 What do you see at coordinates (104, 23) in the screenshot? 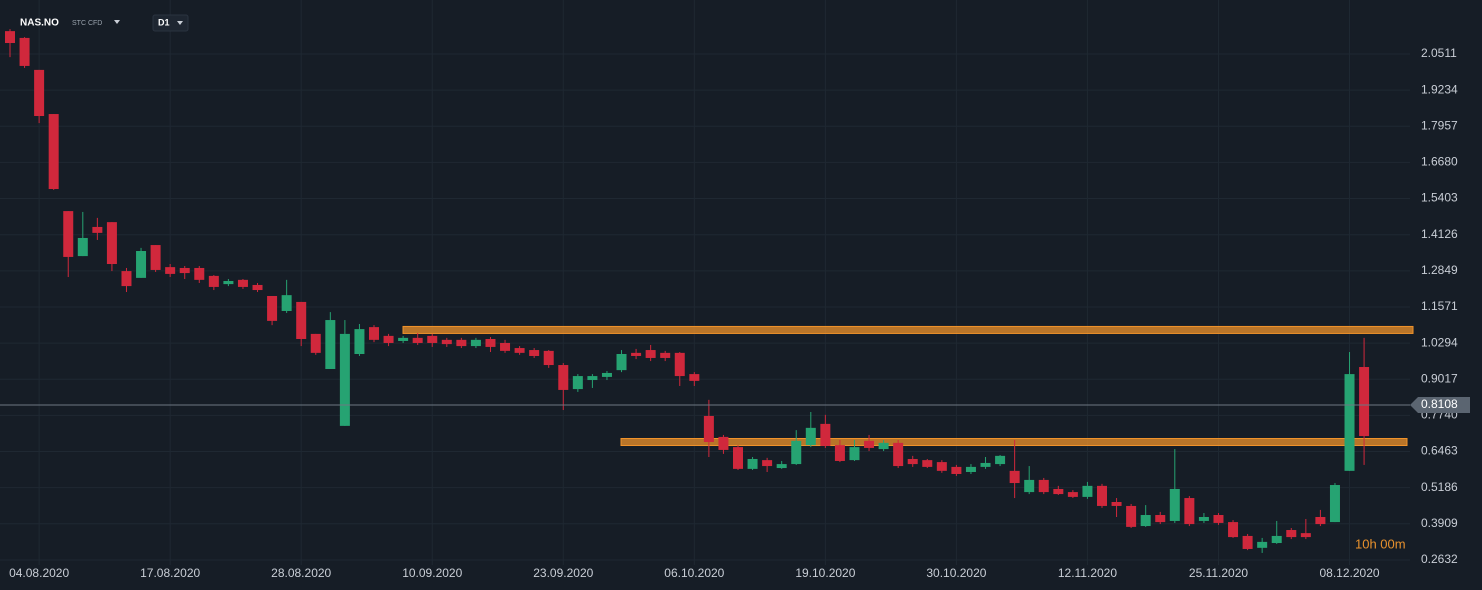
I see `toolbar: NAS.NO STC CFD D1` at bounding box center [104, 23].